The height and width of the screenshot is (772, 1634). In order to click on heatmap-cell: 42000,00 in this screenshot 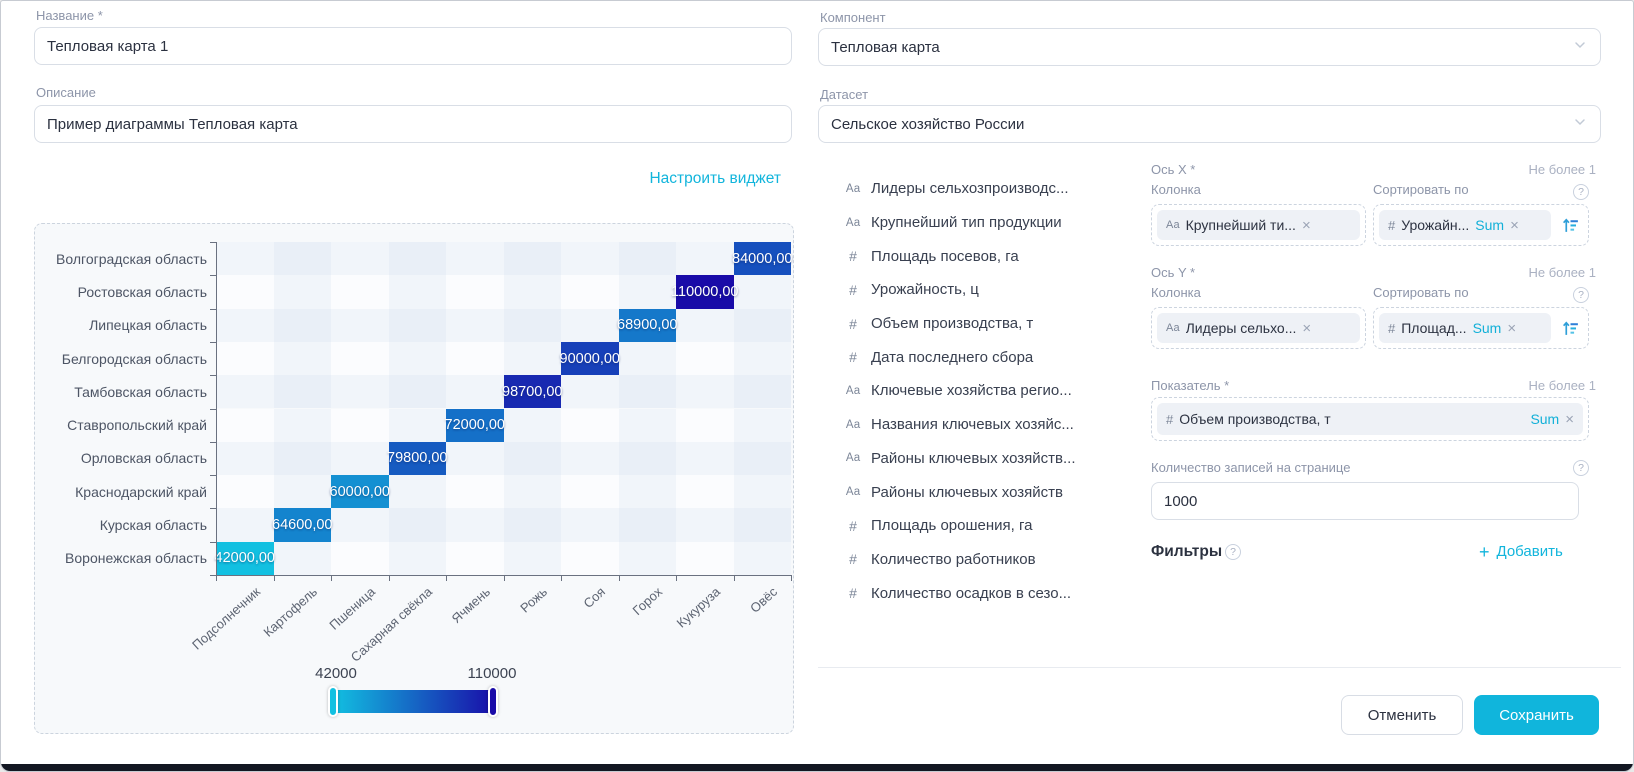, I will do `click(245, 558)`.